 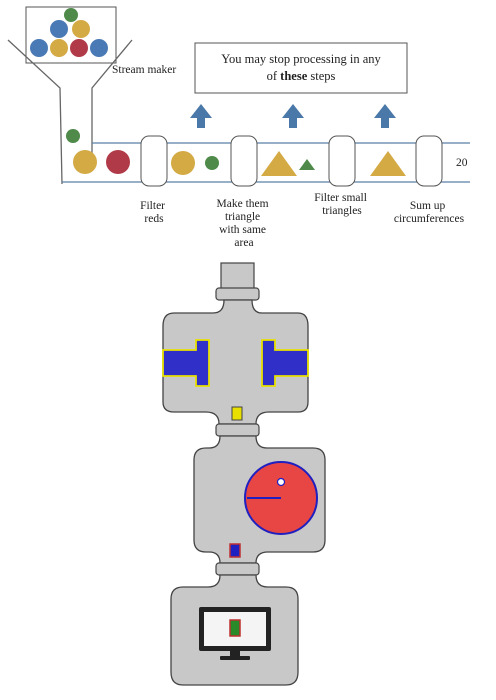 I want to click on funnel-icon, so click(x=70, y=112).